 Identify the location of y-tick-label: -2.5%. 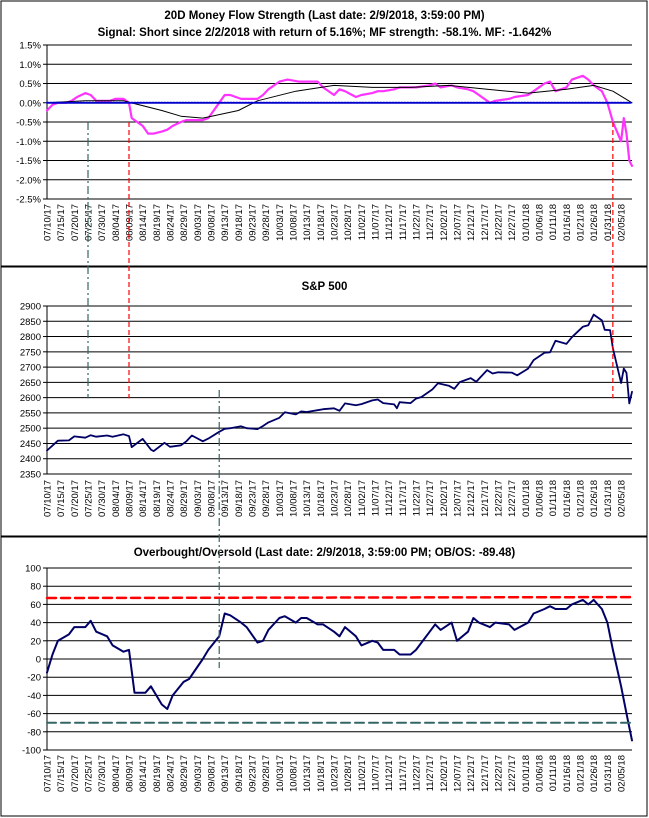
(28, 200).